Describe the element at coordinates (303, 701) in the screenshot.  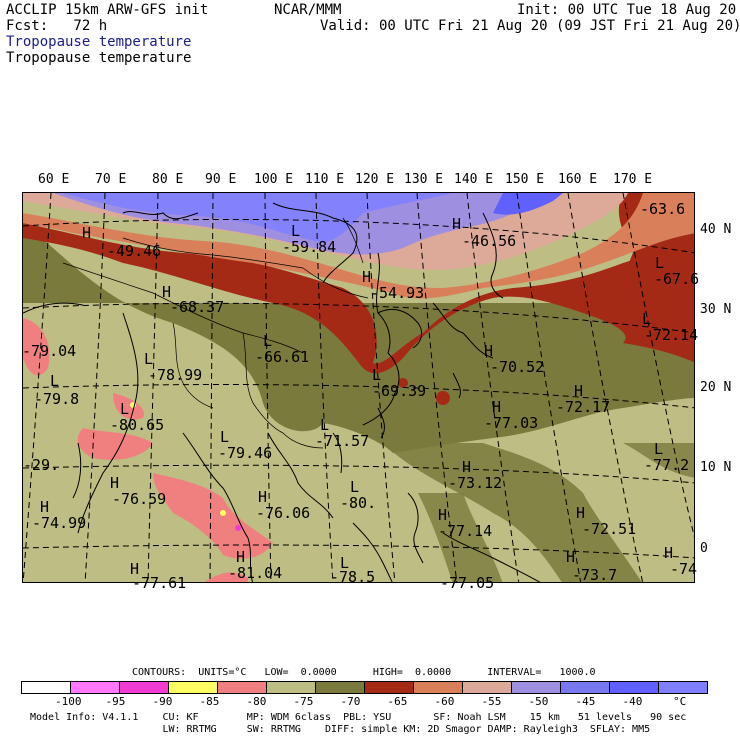
I see `color-bar-tick-label: -75` at that location.